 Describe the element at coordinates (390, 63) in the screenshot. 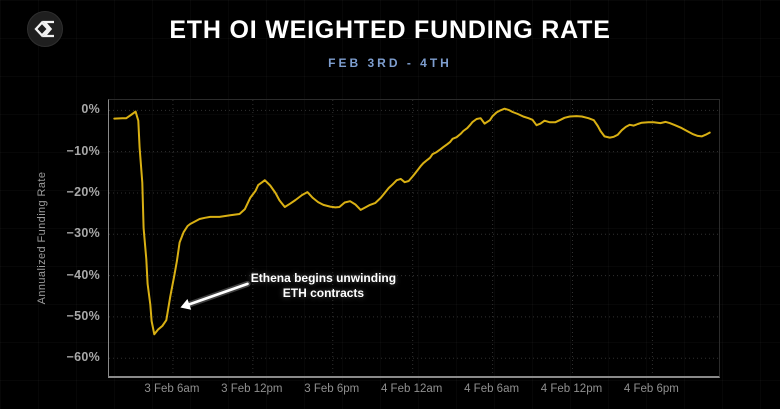

I see `page-subtitle: FEB 3RD - 4TH` at that location.